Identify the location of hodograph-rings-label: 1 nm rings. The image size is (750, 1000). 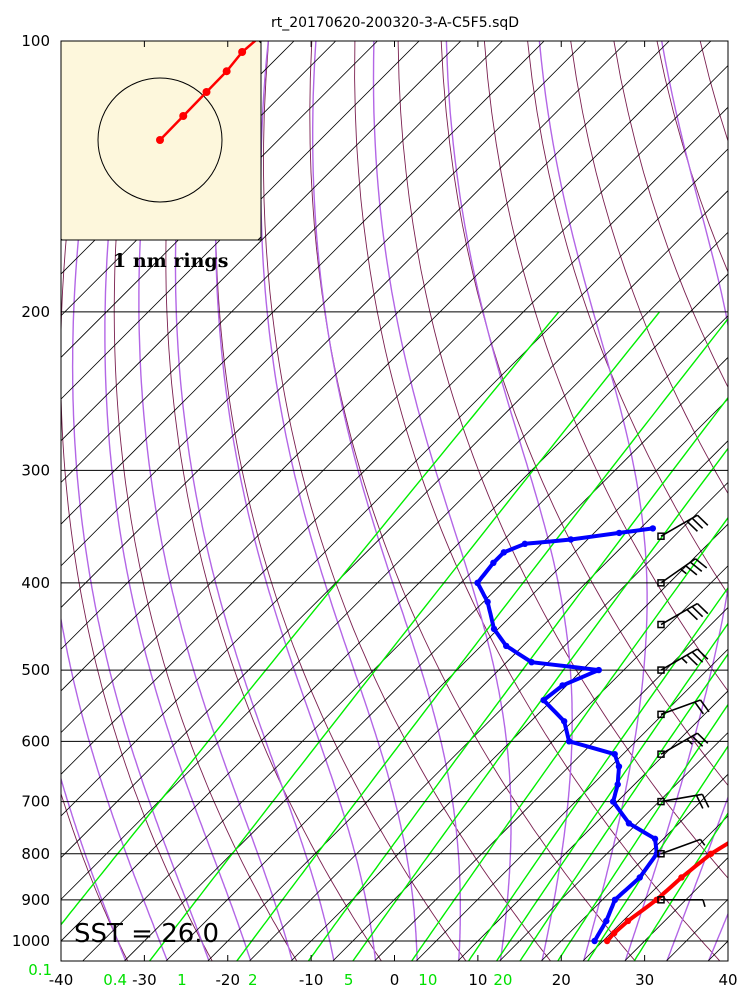
(170, 261).